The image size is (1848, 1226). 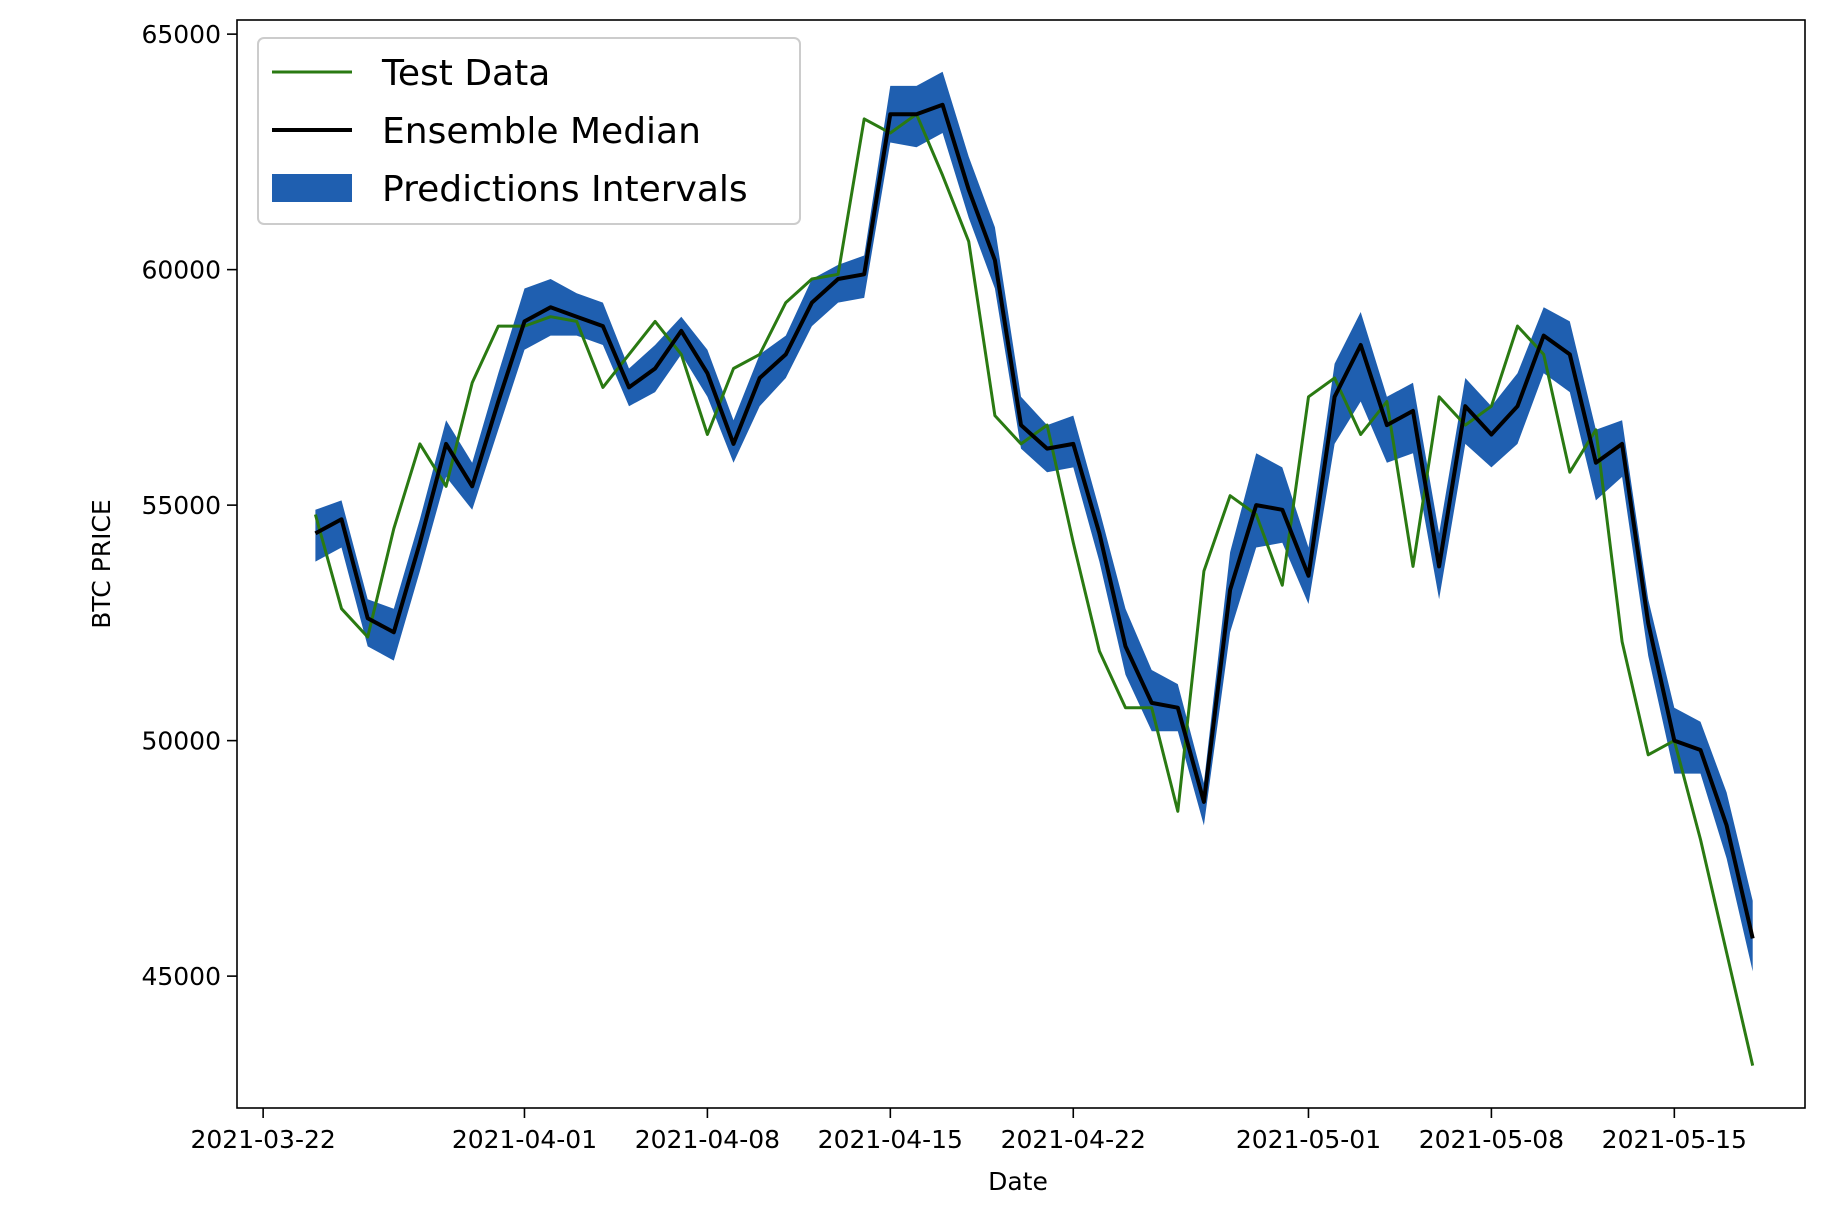 I want to click on y-tick-label: 65000, so click(x=181, y=34).